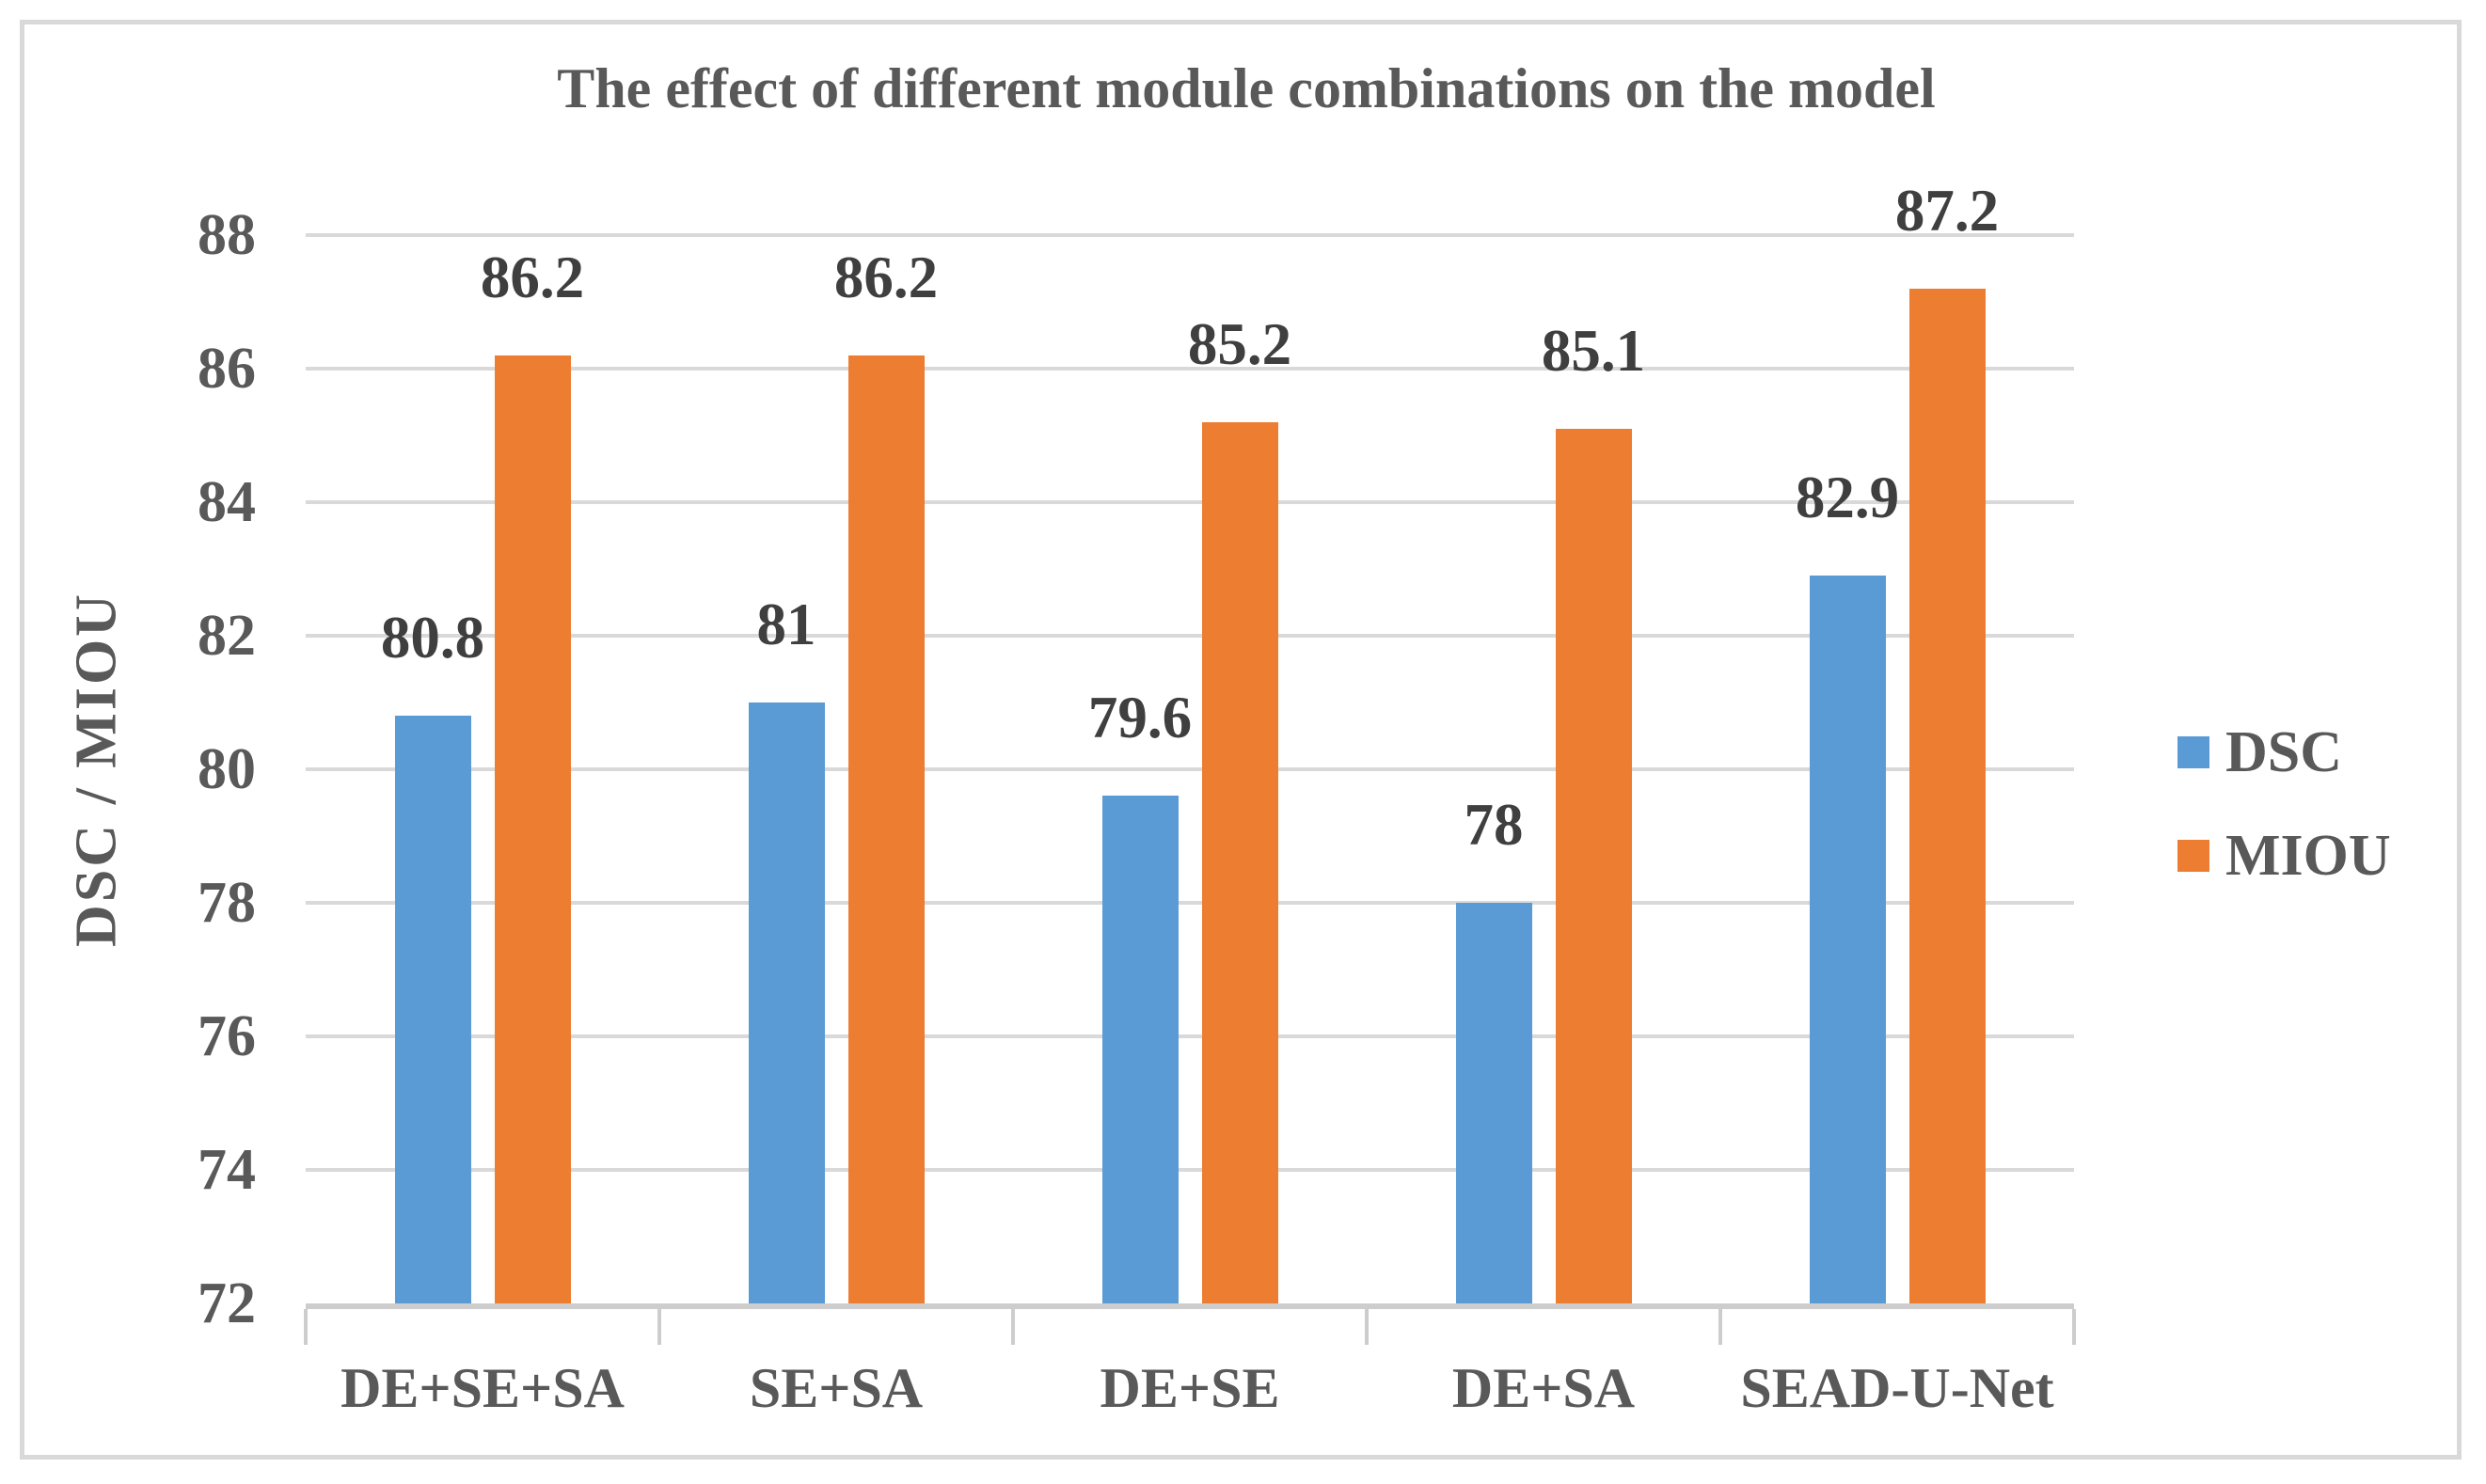 This screenshot has height=1484, width=2486. What do you see at coordinates (227, 769) in the screenshot?
I see `y-tick-label-80: 80` at bounding box center [227, 769].